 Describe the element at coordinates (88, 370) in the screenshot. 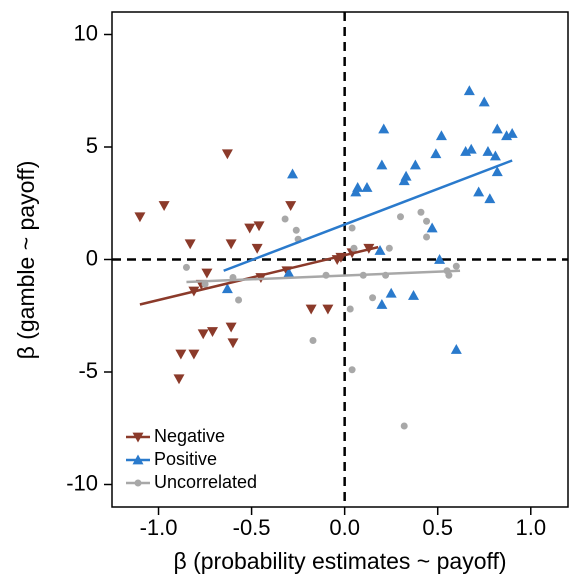

I see `y-tick-label: -5` at that location.